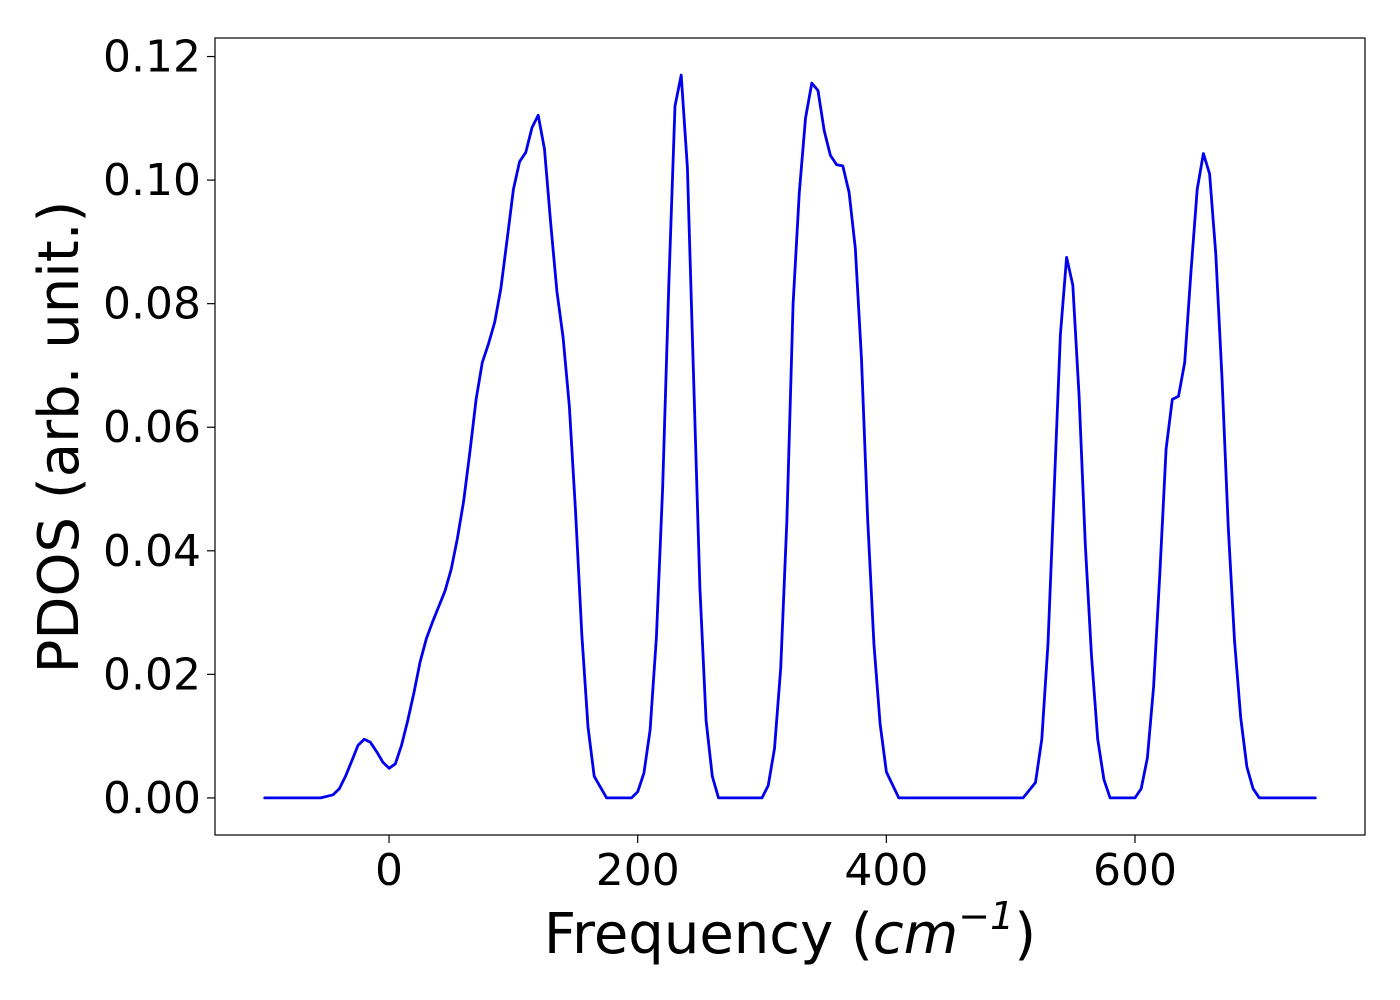  I want to click on y-tick-label: 0.10, so click(152, 180).